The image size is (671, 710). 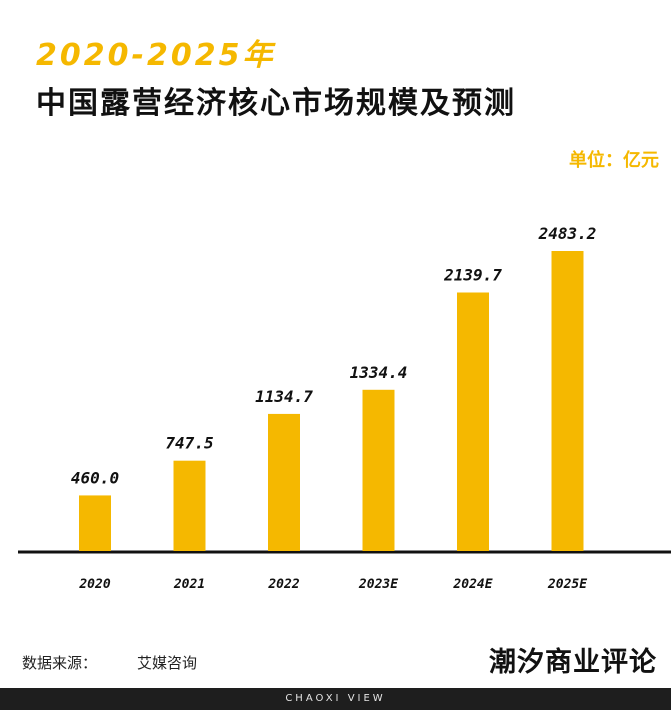 What do you see at coordinates (614, 160) in the screenshot?
I see `unit-label: 单位：亿元` at bounding box center [614, 160].